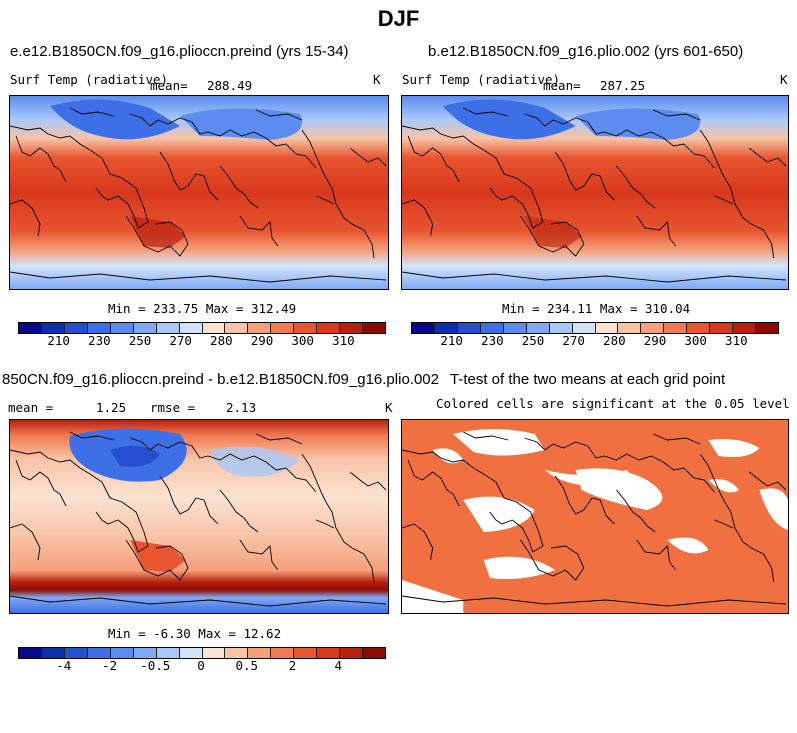 The width and height of the screenshot is (797, 733). What do you see at coordinates (89, 79) in the screenshot?
I see `top-left-variable-label: Surf Temp (radiative)` at bounding box center [89, 79].